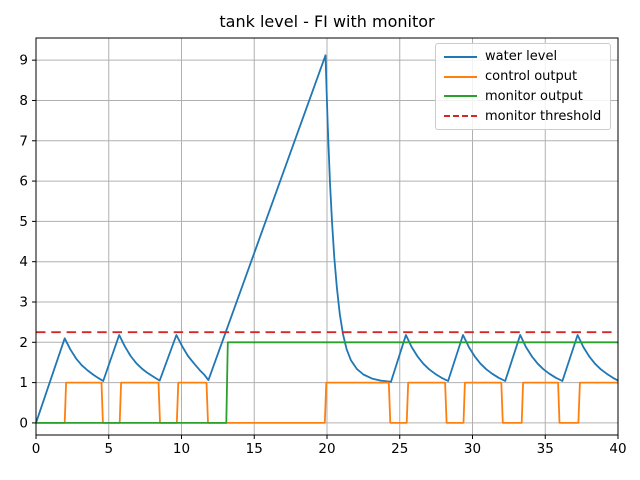  I want to click on y-tick-label: 4, so click(23, 262).